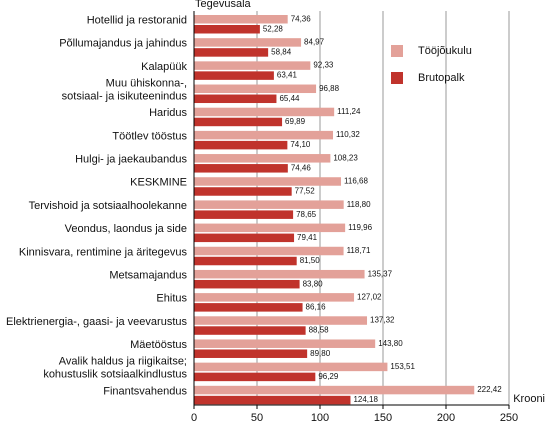  I want to click on value-label: 124,18, so click(365, 399).